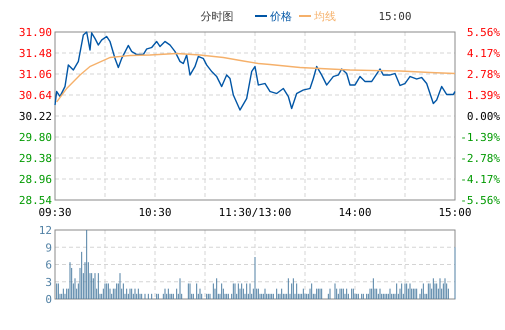 The height and width of the screenshot is (330, 505). What do you see at coordinates (480, 179) in the screenshot?
I see `y2-tick-label: -4.17%` at bounding box center [480, 179].